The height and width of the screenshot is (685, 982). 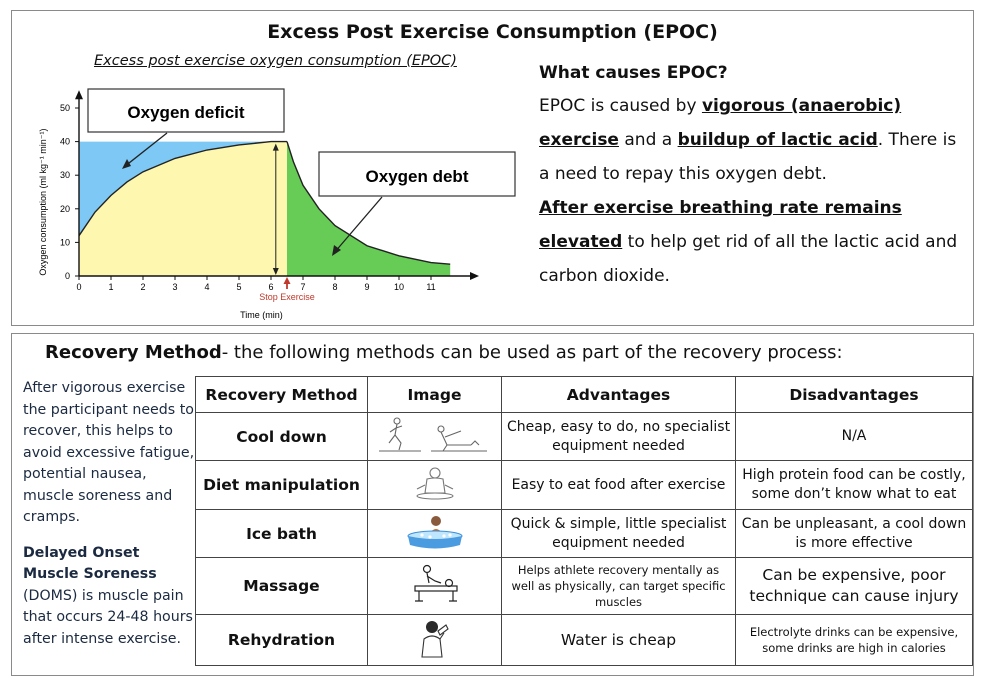 What do you see at coordinates (618, 394) in the screenshot?
I see `header-advantages: Advantages` at bounding box center [618, 394].